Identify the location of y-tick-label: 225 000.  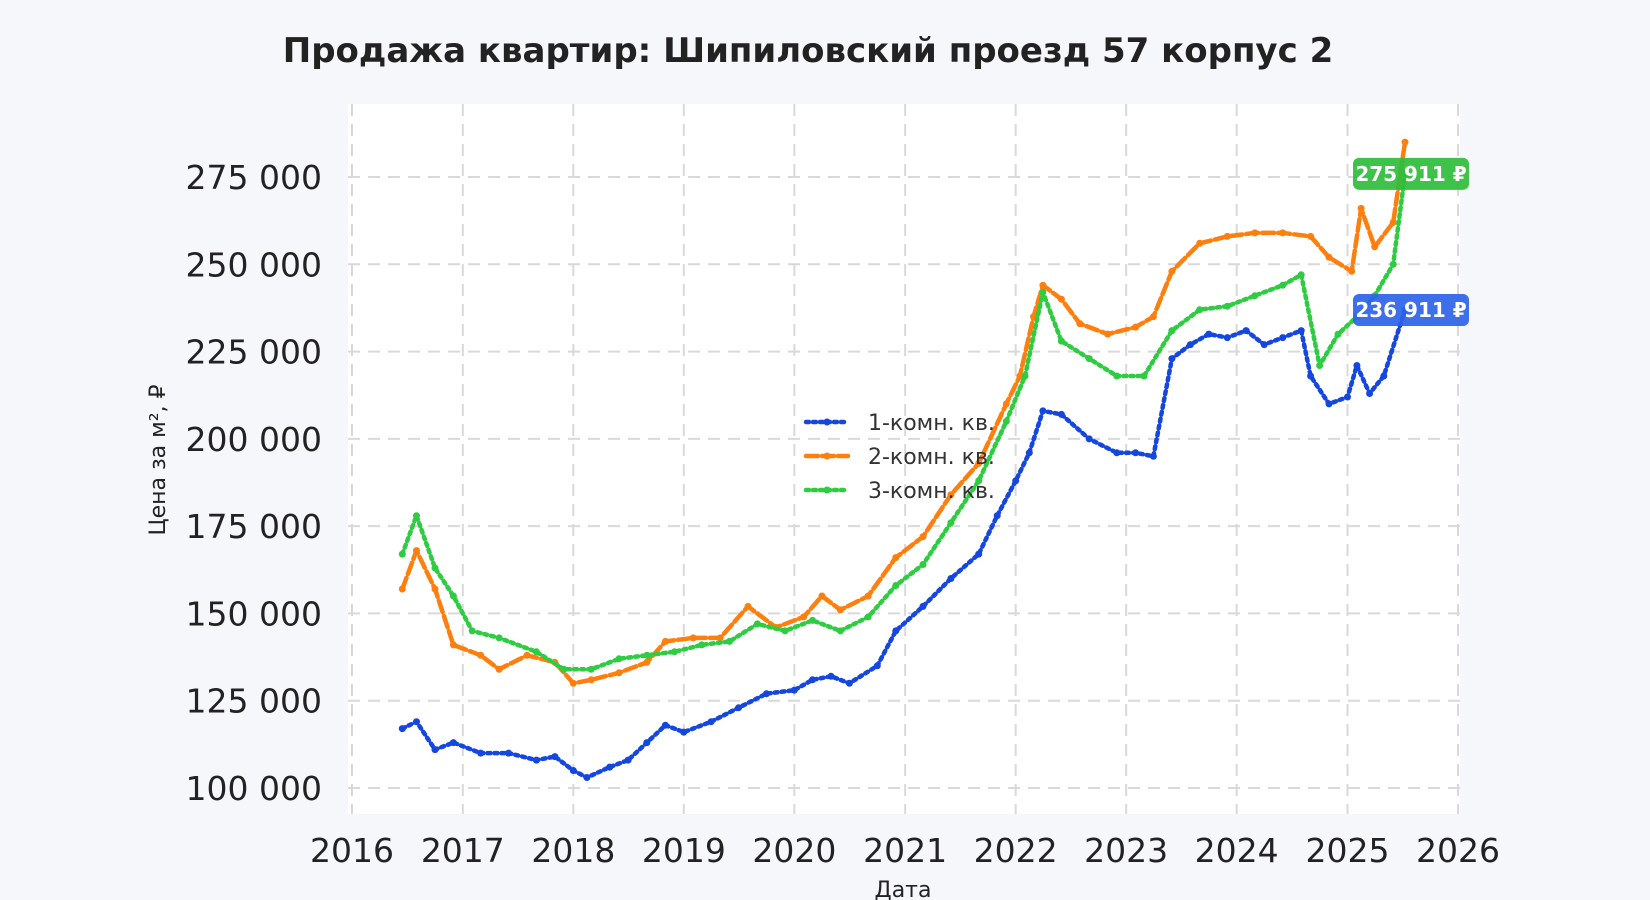
(254, 352).